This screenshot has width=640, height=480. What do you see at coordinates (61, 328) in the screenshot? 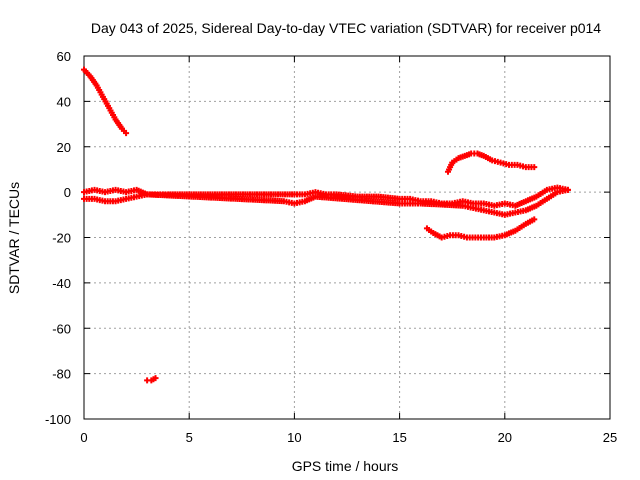
I see `y-tick-label: -60` at bounding box center [61, 328].